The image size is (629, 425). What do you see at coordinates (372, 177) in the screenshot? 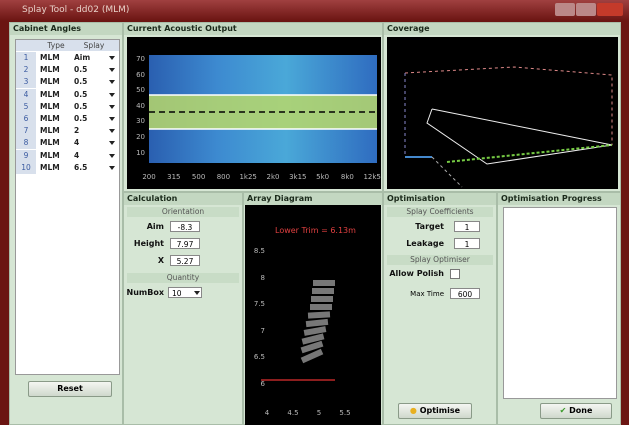
I see `x-tick-label: 12k5` at bounding box center [372, 177].